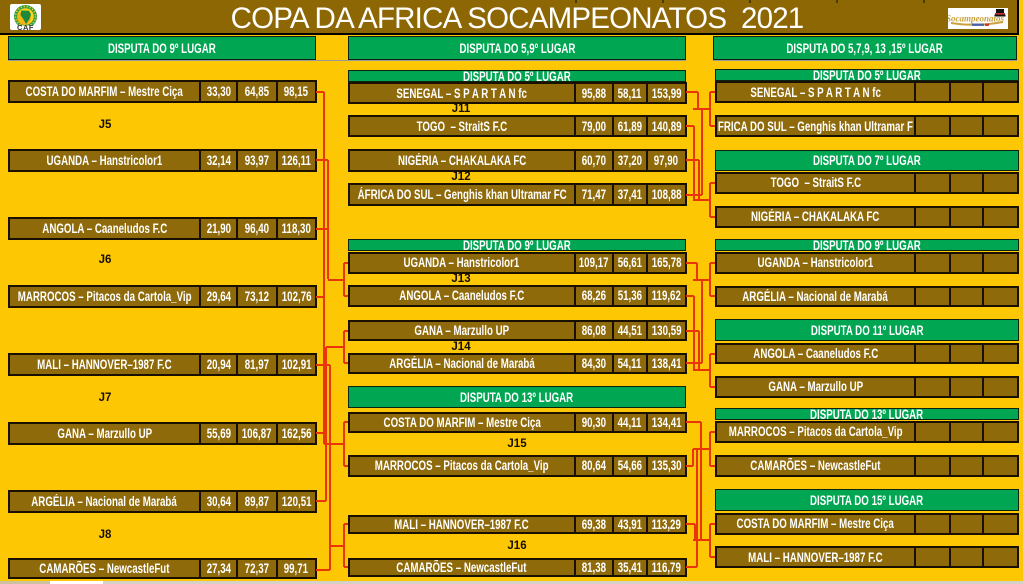 Image resolution: width=1023 pixels, height=584 pixels. Describe the element at coordinates (976, 19) in the screenshot. I see `svg-text: Socampeonatos` at that location.